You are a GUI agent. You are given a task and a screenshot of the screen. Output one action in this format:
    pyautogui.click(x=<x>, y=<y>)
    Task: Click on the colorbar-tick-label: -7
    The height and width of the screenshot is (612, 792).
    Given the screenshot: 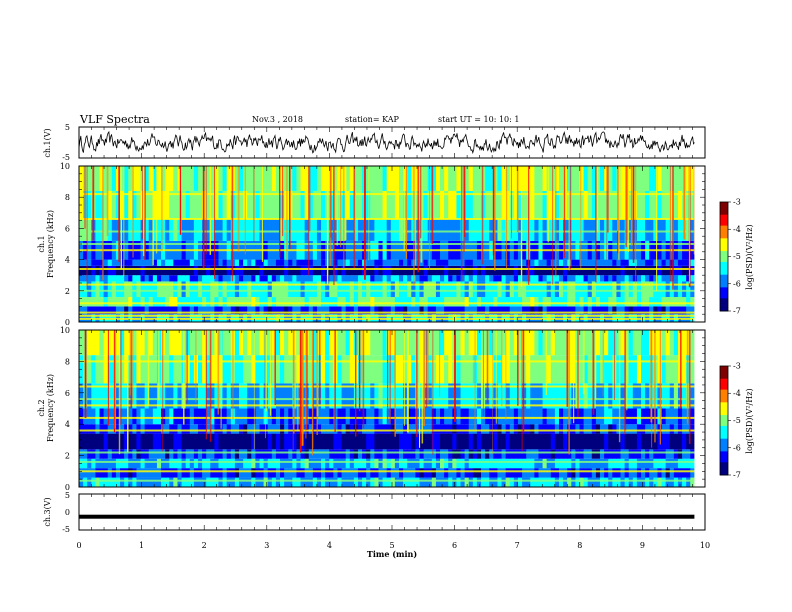 What is the action you would take?
    pyautogui.click(x=737, y=311)
    